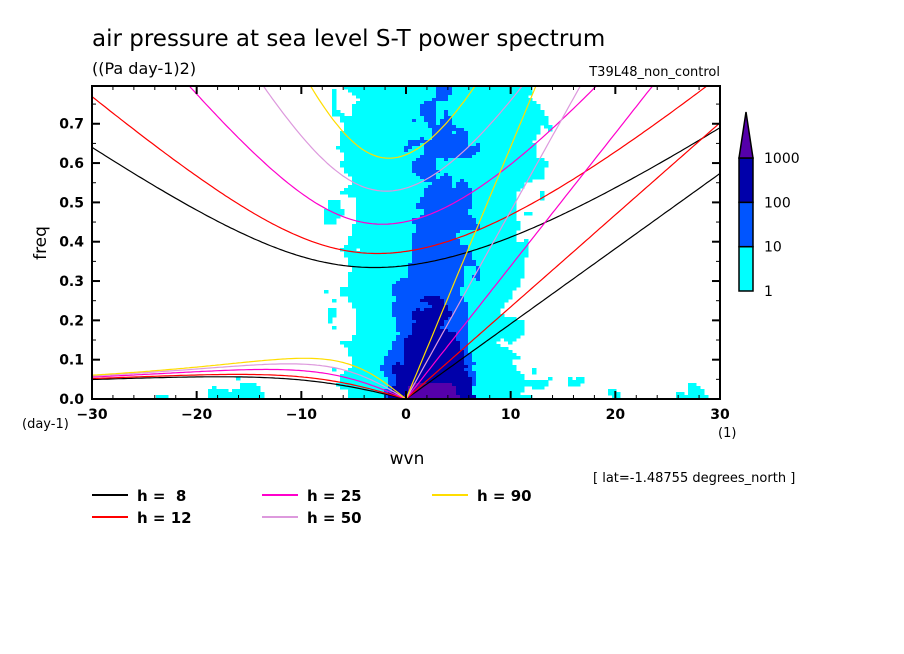 This screenshot has width=904, height=654. Describe the element at coordinates (562, 260) in the screenshot. I see `dispersion-curve-h12-kelvin` at that location.